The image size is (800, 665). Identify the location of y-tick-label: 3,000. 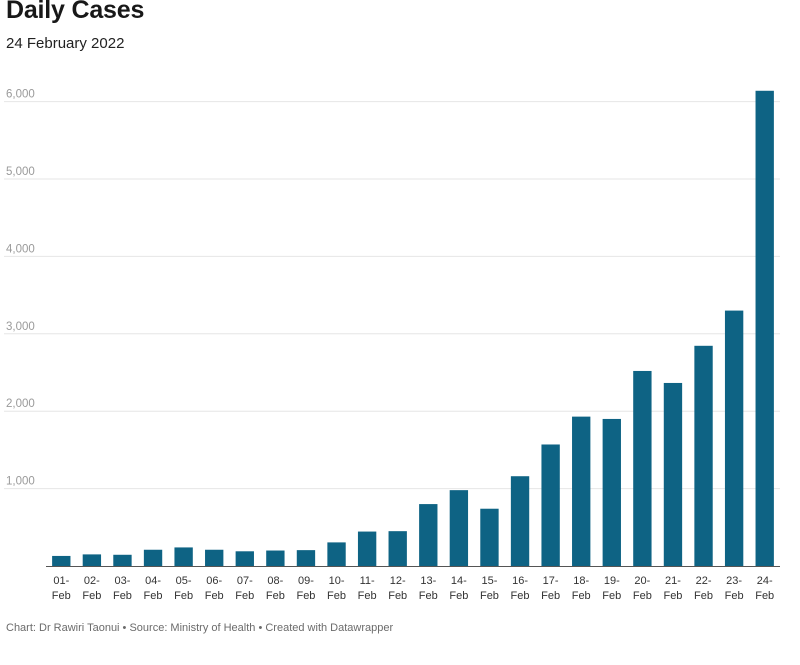
(20, 327).